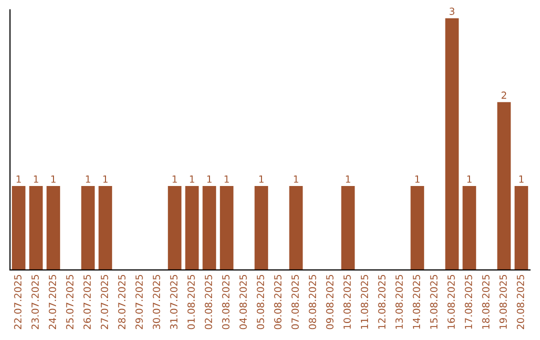  What do you see at coordinates (52, 302) in the screenshot?
I see `x-tick-label: 24.07.2025` at bounding box center [52, 302].